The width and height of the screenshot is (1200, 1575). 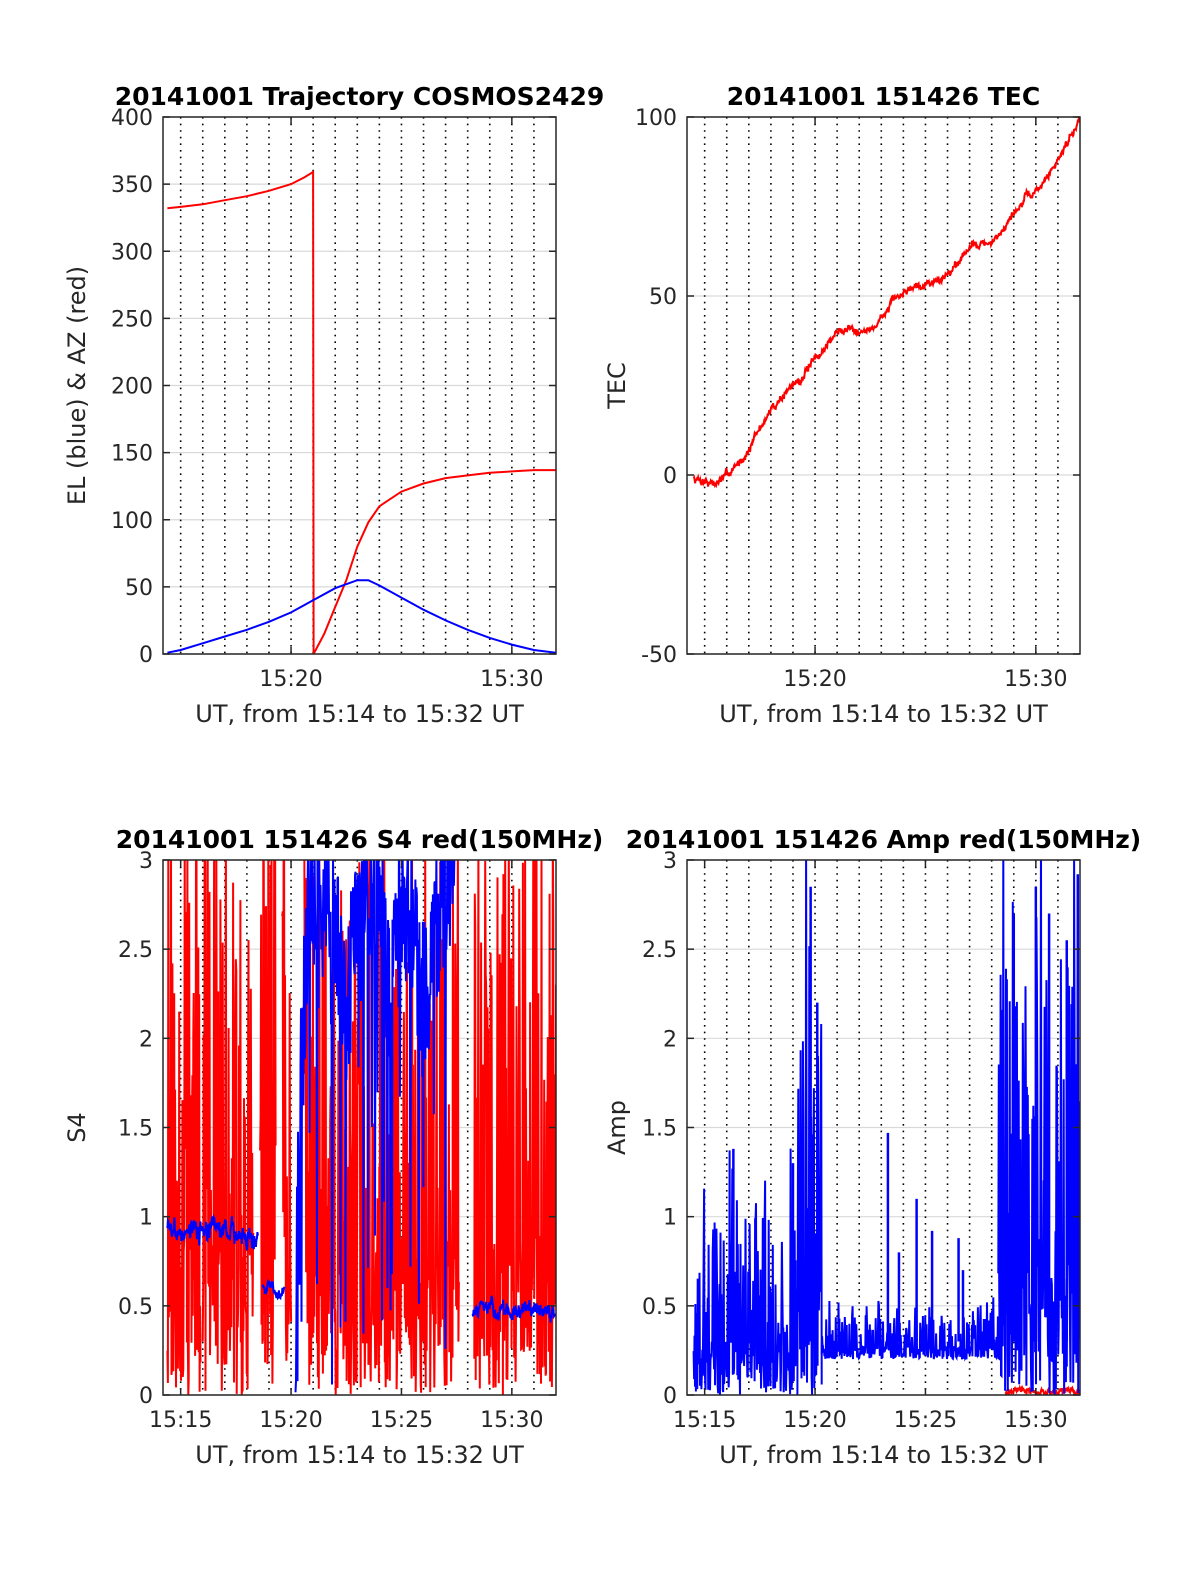 What do you see at coordinates (132, 252) in the screenshot?
I see `y-tick-label: 300` at bounding box center [132, 252].